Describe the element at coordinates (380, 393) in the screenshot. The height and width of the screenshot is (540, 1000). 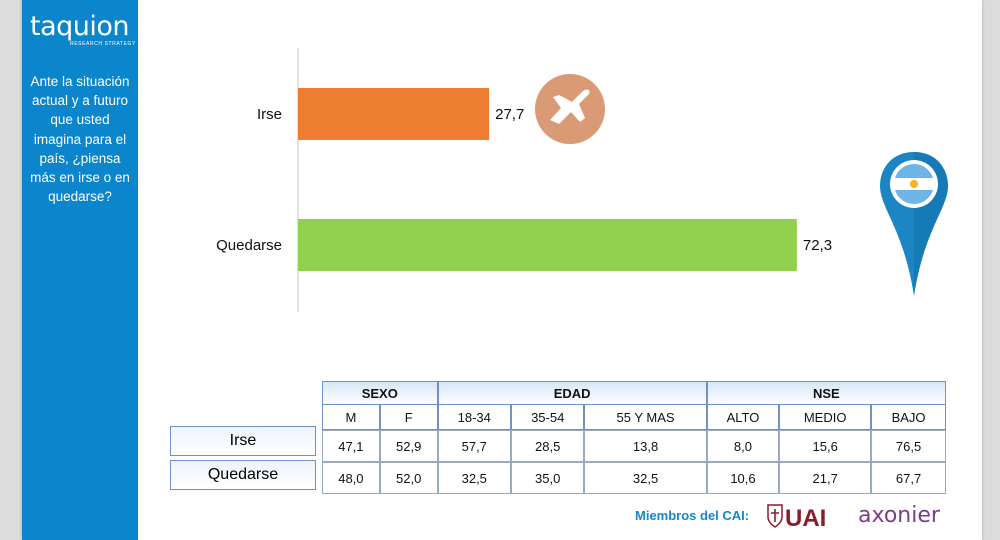
I see `group-header-sexo: SEXO` at that location.